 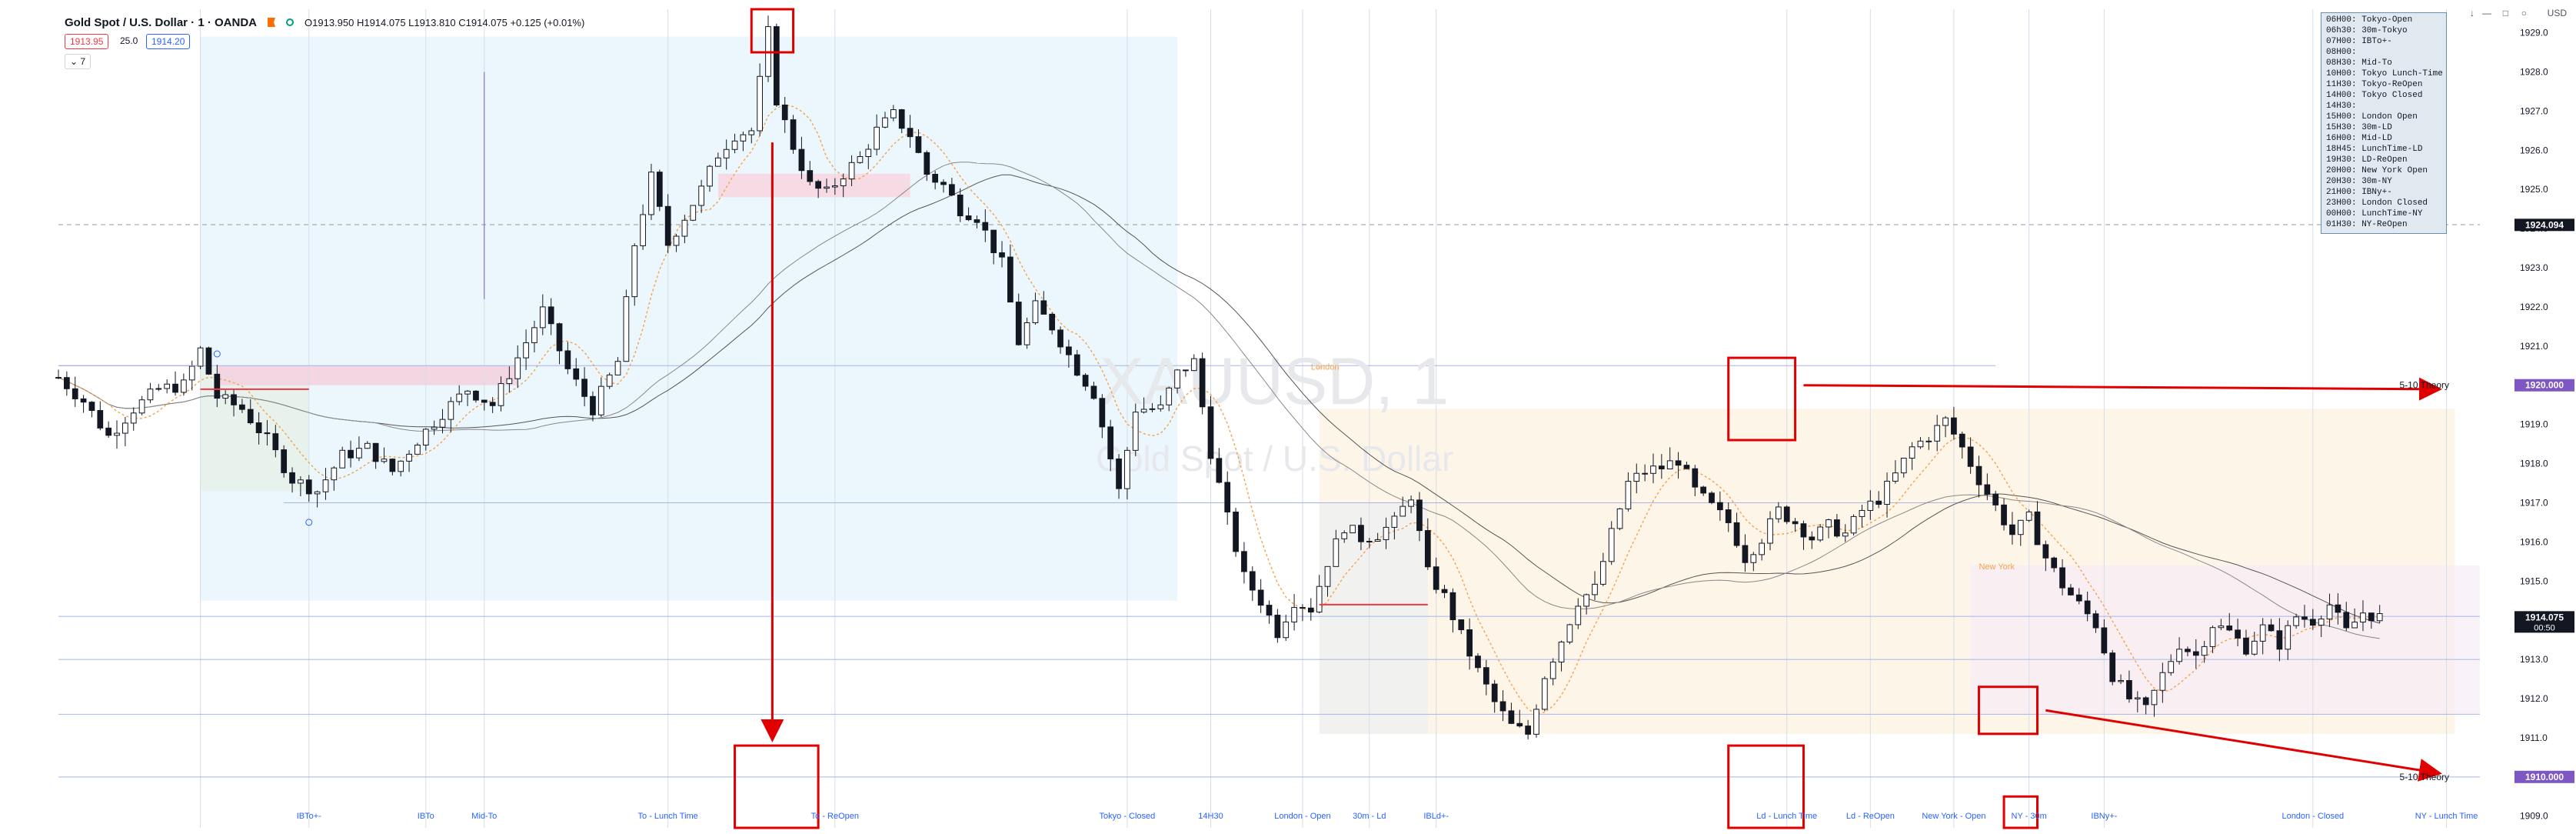 What do you see at coordinates (83, 61) in the screenshot?
I see `indicators-count: 7` at bounding box center [83, 61].